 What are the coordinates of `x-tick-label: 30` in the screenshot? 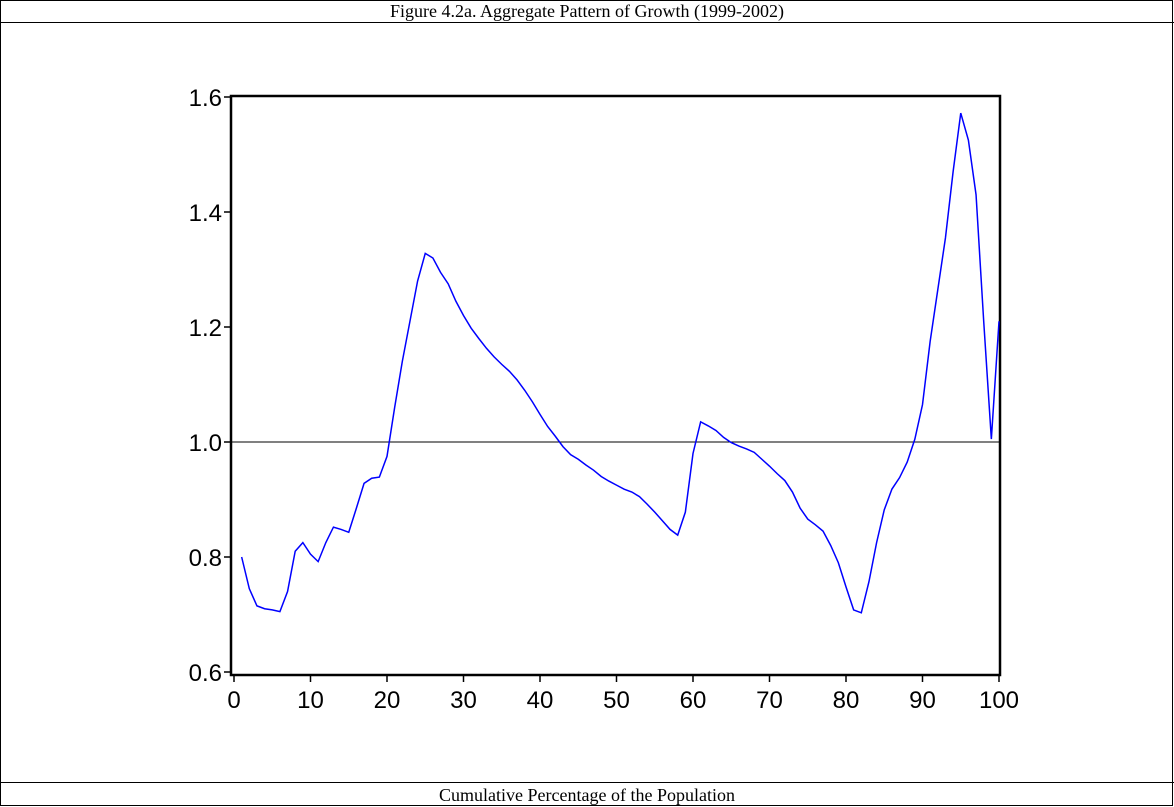 It's located at (463, 700).